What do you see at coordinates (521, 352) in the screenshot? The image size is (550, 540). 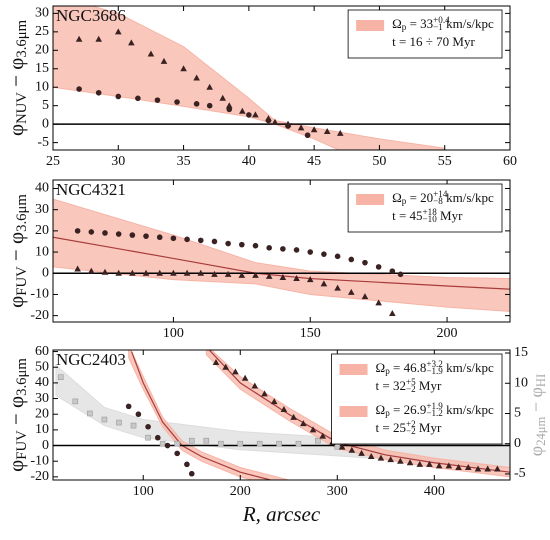 I see `y2-tick-label: 15` at bounding box center [521, 352].